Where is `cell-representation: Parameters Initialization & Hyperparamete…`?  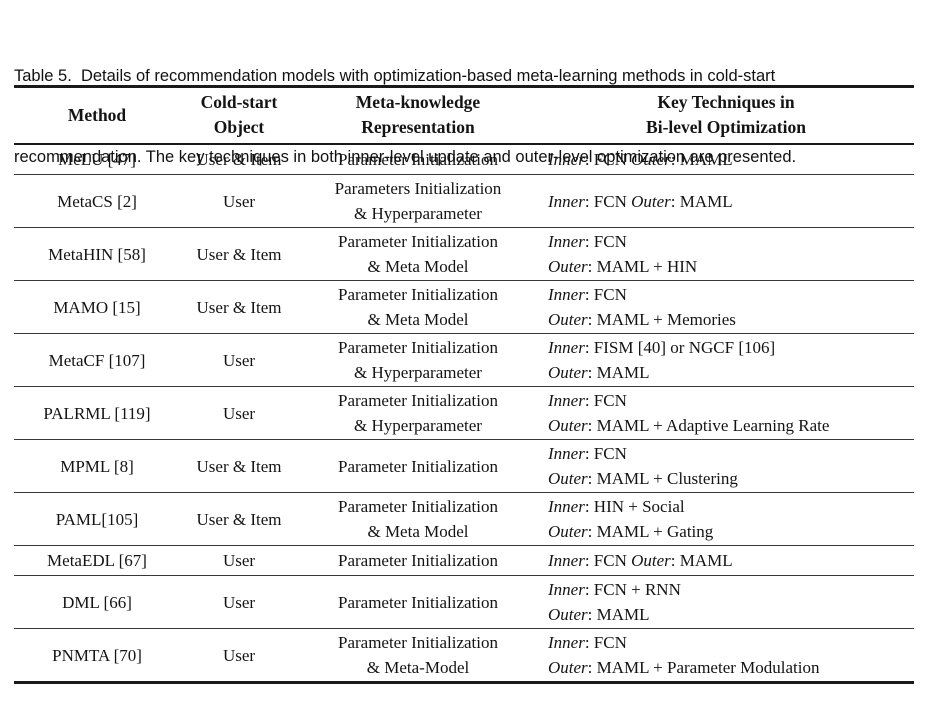
cell-representation: Parameters Initialization & Hyperparamete… is located at coordinates (418, 201).